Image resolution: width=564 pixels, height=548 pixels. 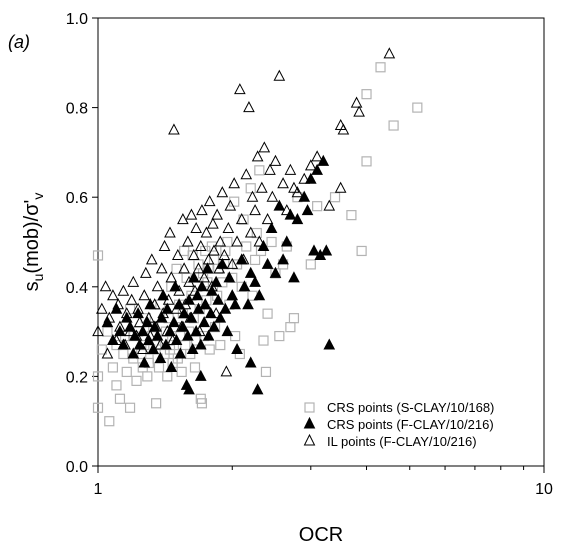 What do you see at coordinates (77, 467) in the screenshot?
I see `y-tick-label: 0.0` at bounding box center [77, 467].